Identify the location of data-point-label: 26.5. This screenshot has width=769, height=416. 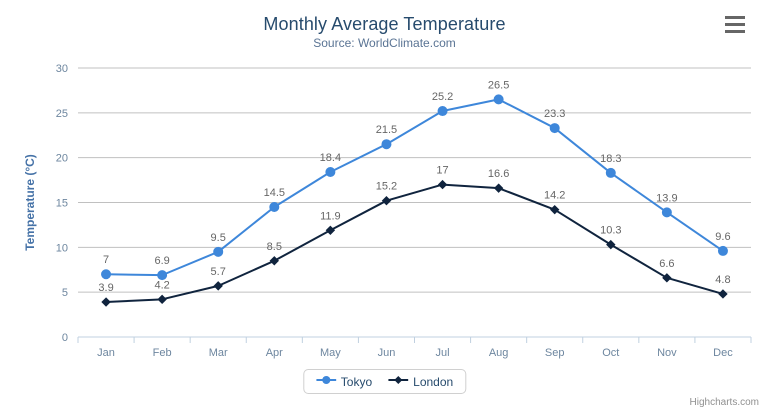
(498, 85).